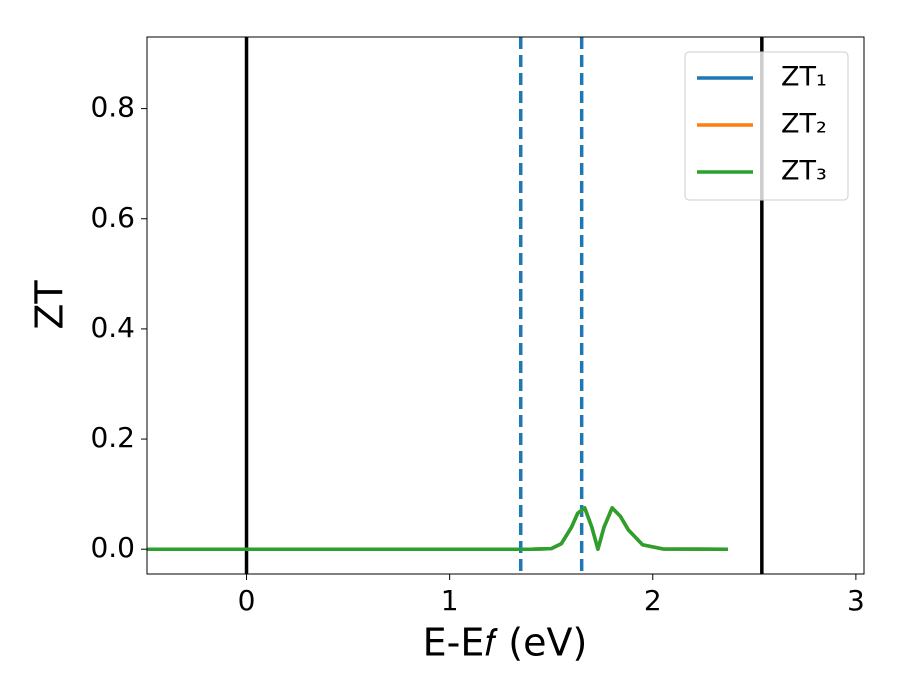  What do you see at coordinates (112, 107) in the screenshot?
I see `y-tick-label: 0.8` at bounding box center [112, 107].